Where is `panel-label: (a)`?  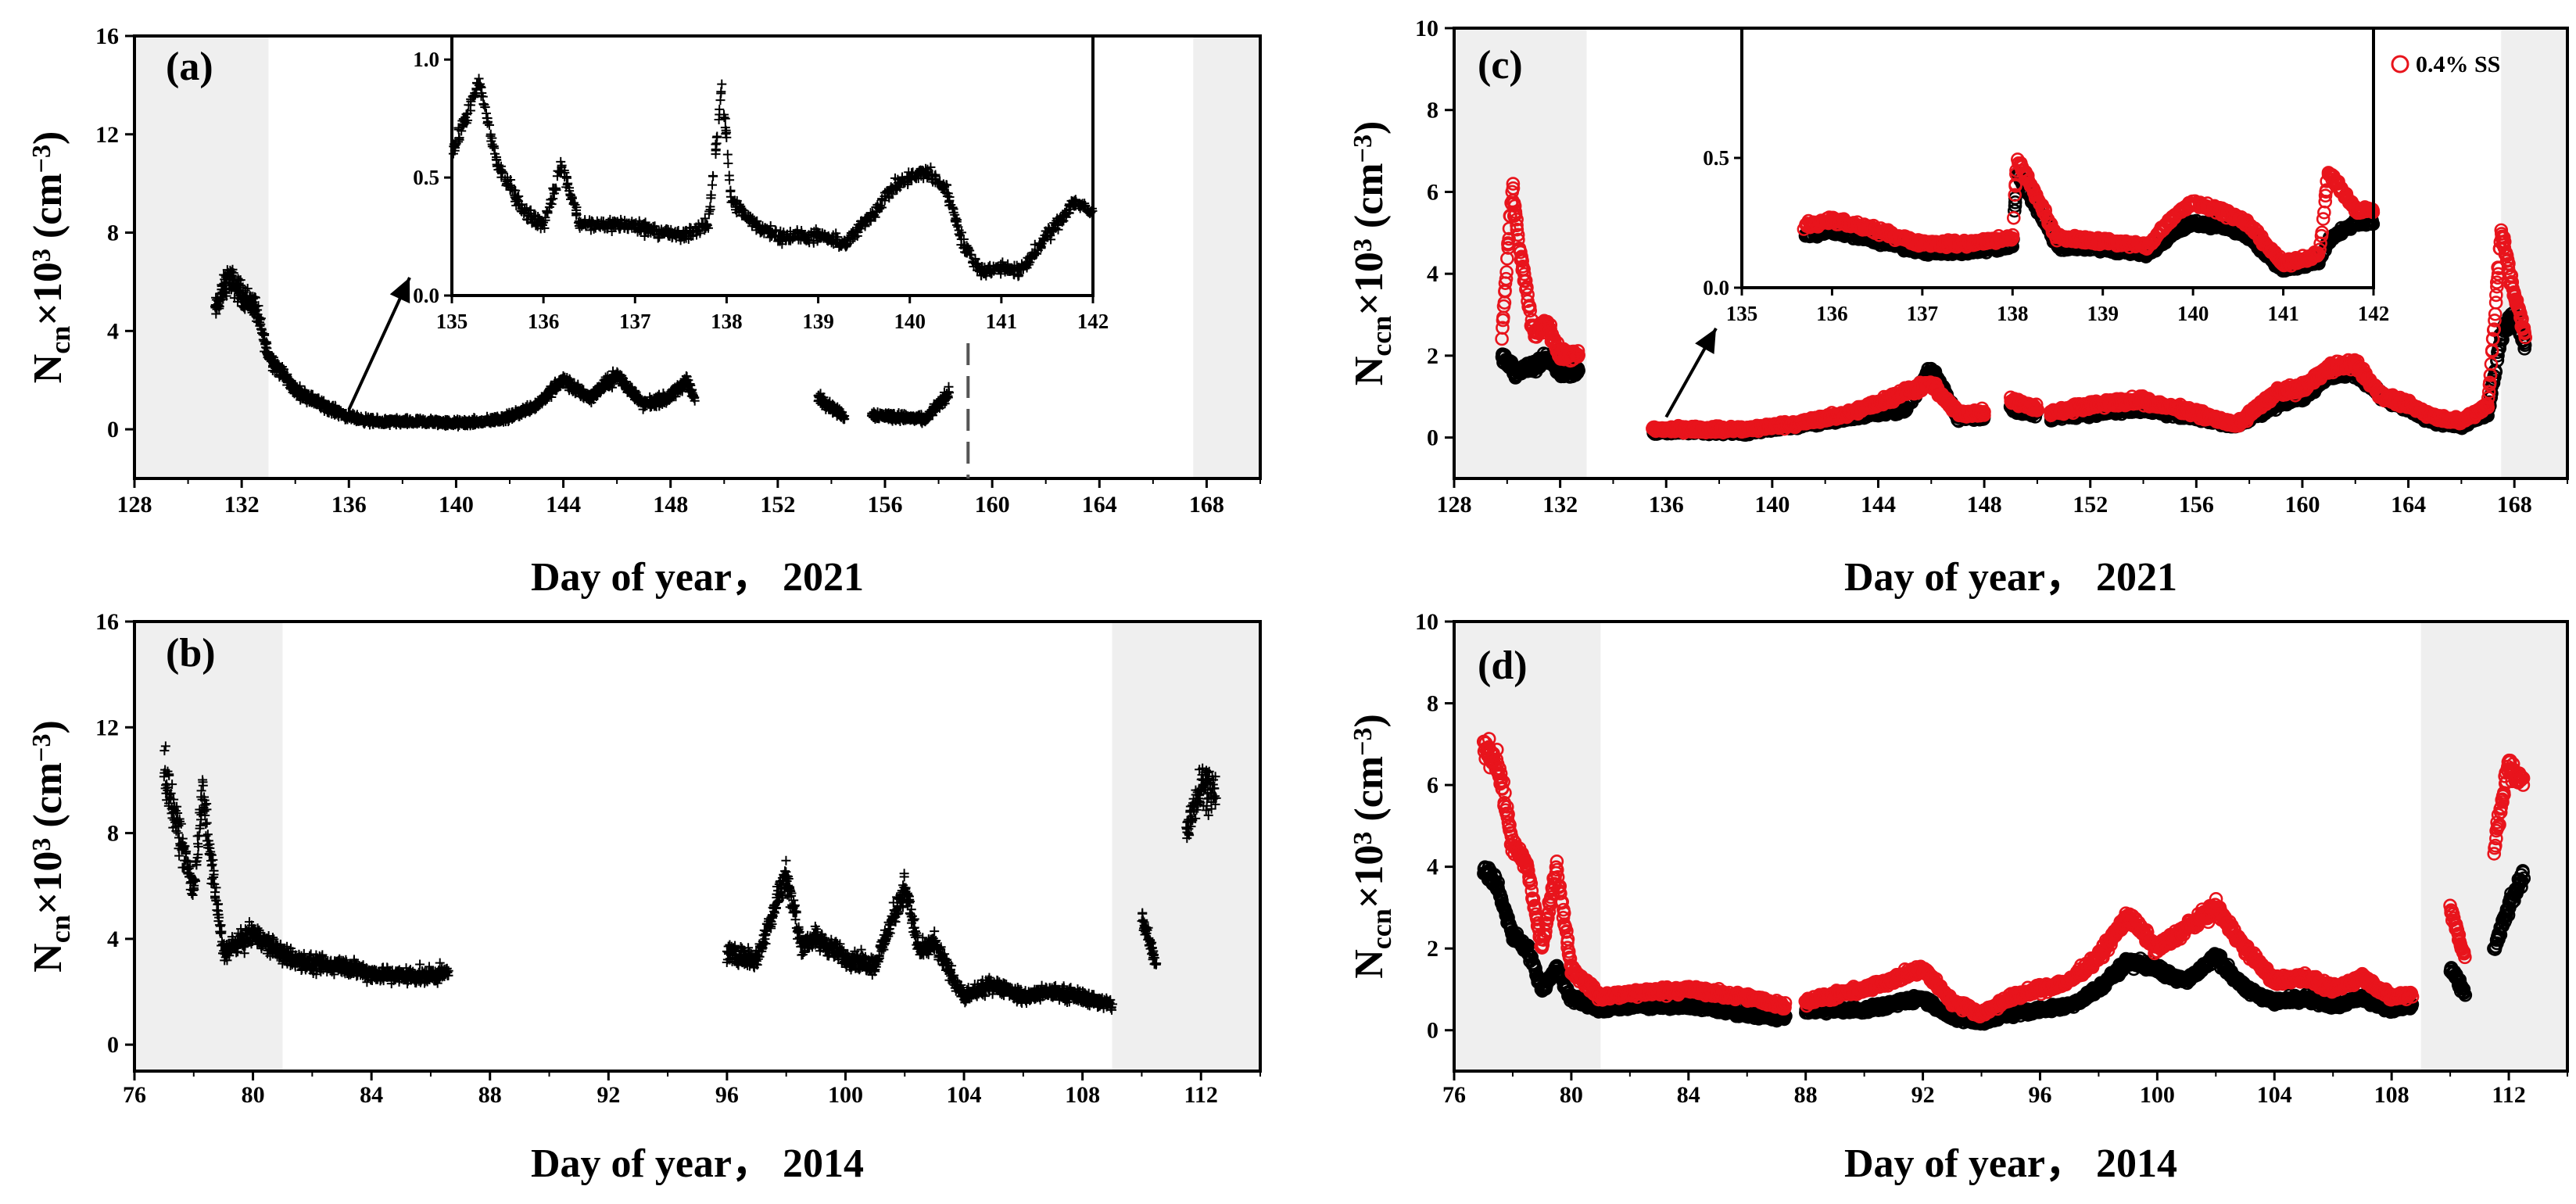 panel-label: (a) is located at coordinates (189, 67).